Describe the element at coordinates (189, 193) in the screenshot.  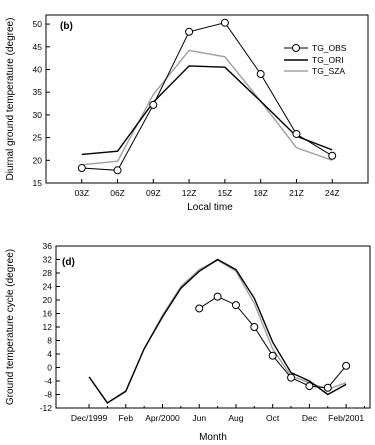
I see `x-tick-label: 12Z` at that location.